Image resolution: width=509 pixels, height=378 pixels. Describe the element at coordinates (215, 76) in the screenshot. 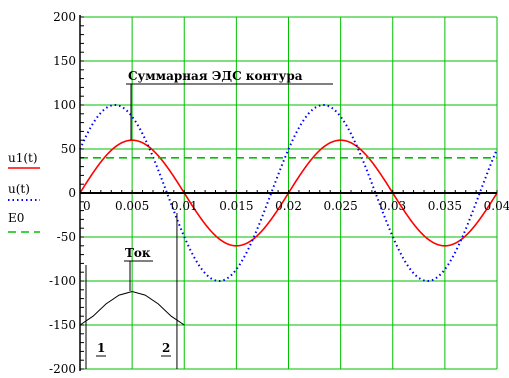

I see `emf-annotation: Суммарная ЭДС контура` at that location.